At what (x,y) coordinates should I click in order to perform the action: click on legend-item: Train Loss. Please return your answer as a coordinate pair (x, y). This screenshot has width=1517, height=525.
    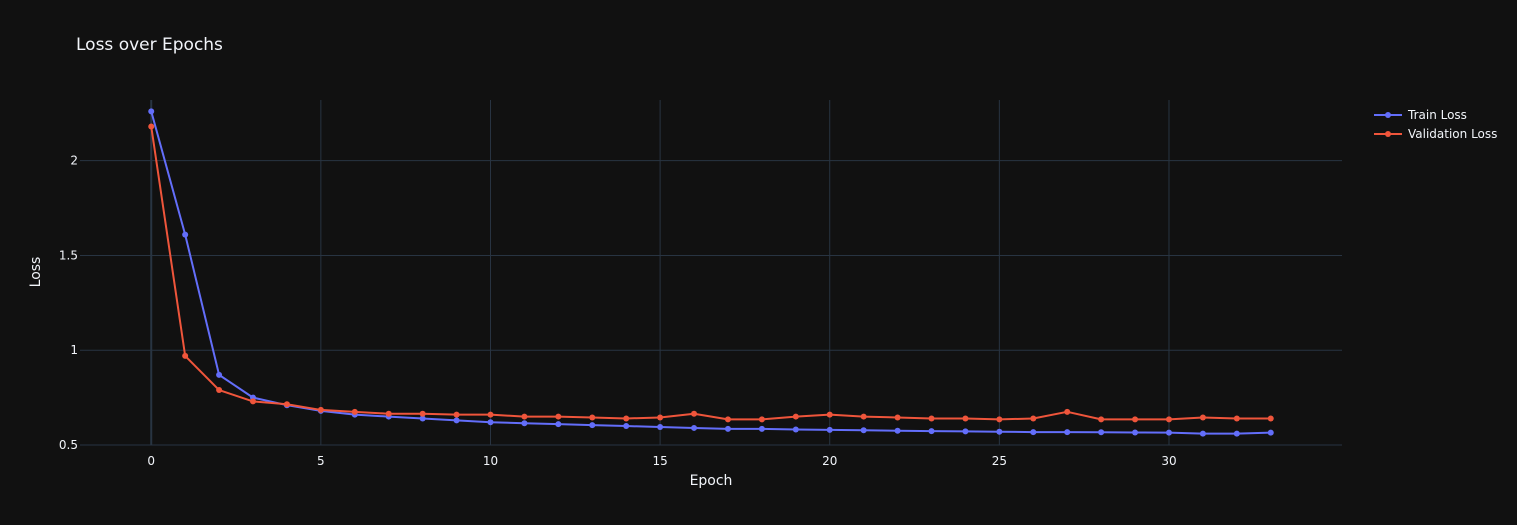
    Looking at the image, I should click on (1420, 115).